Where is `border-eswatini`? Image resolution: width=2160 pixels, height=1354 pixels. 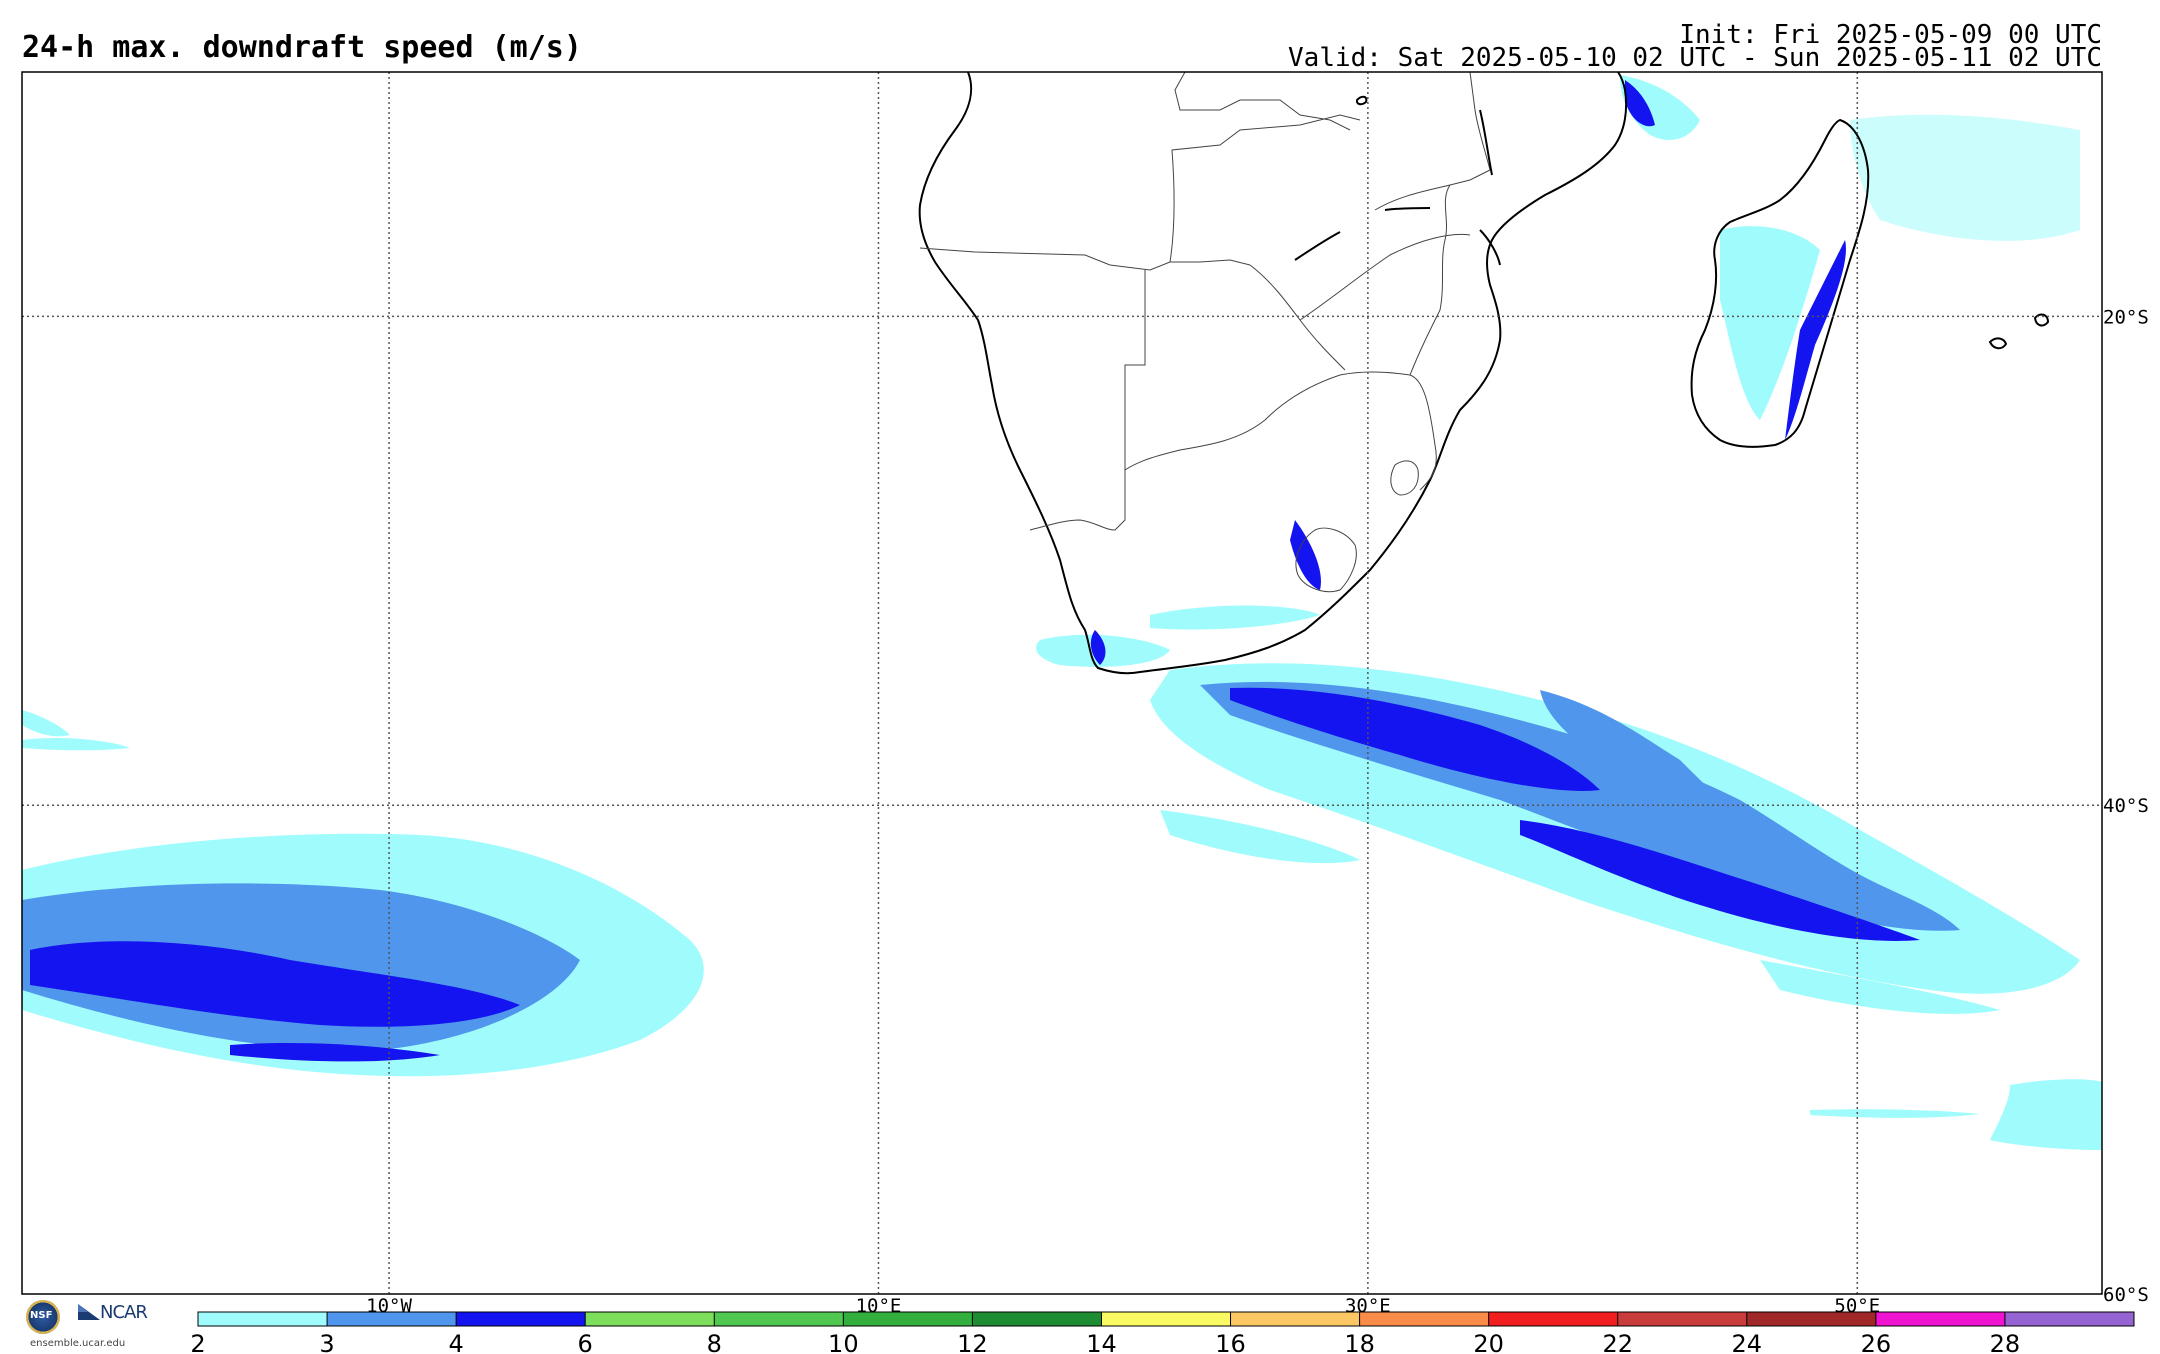
border-eswatini is located at coordinates (1404, 478).